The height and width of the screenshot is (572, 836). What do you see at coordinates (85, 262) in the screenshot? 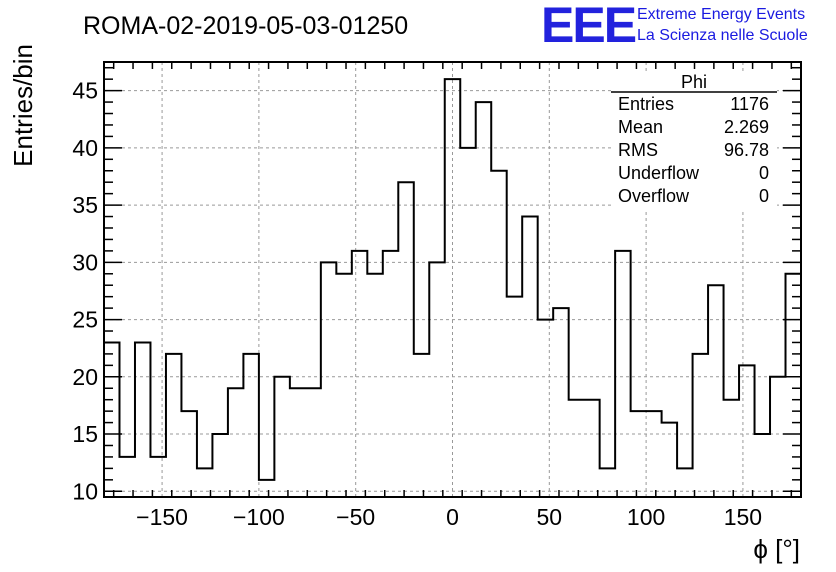
I see `y-tick-label: 30` at bounding box center [85, 262].